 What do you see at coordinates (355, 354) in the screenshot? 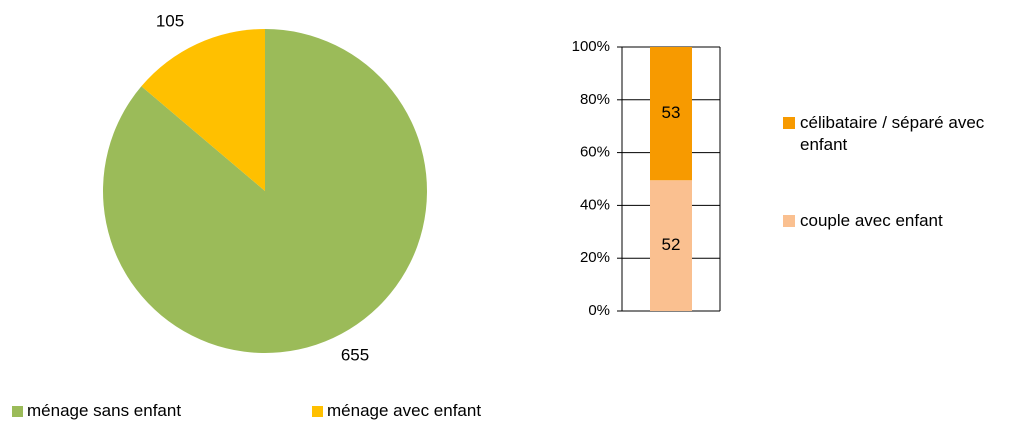
I see `data-label: 655` at bounding box center [355, 354].